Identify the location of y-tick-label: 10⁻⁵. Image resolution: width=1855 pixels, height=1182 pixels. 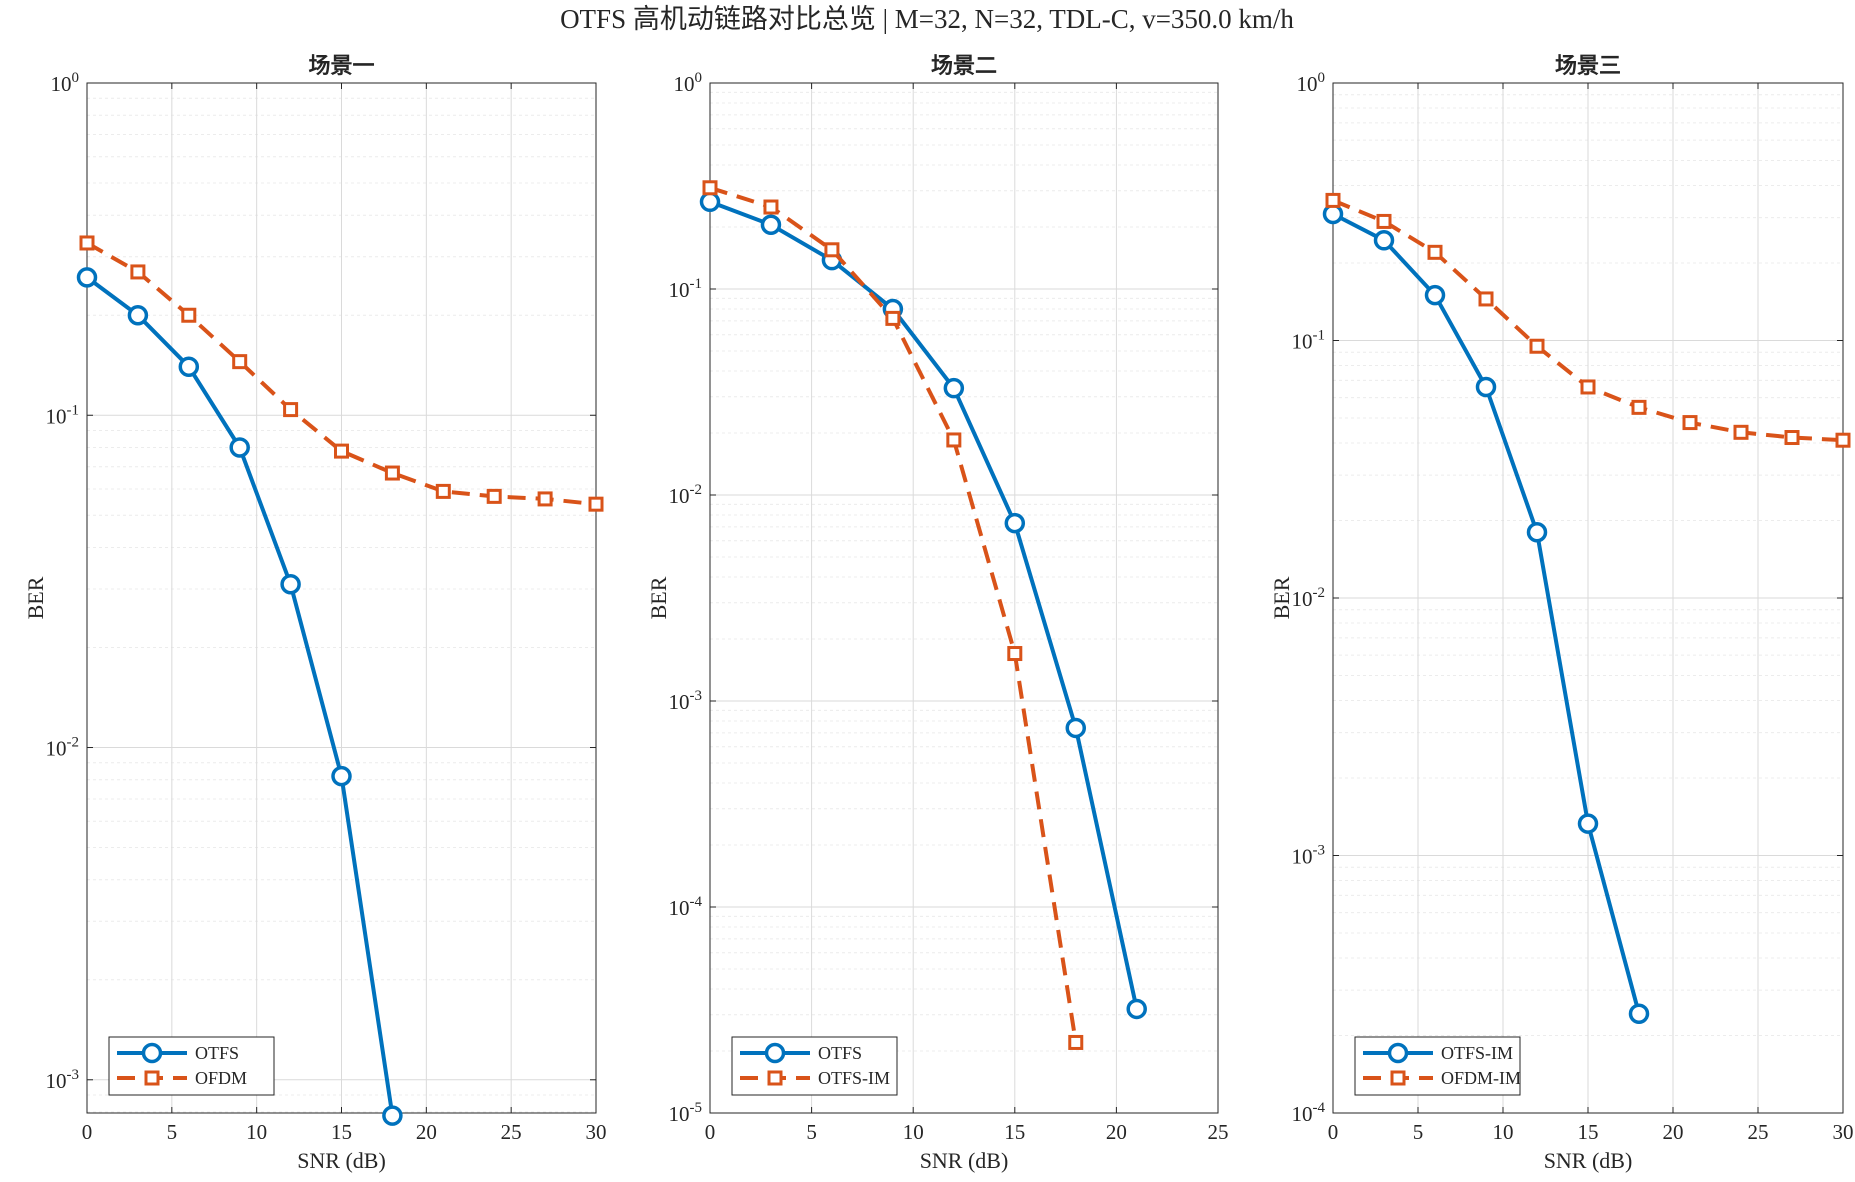
(686, 1113).